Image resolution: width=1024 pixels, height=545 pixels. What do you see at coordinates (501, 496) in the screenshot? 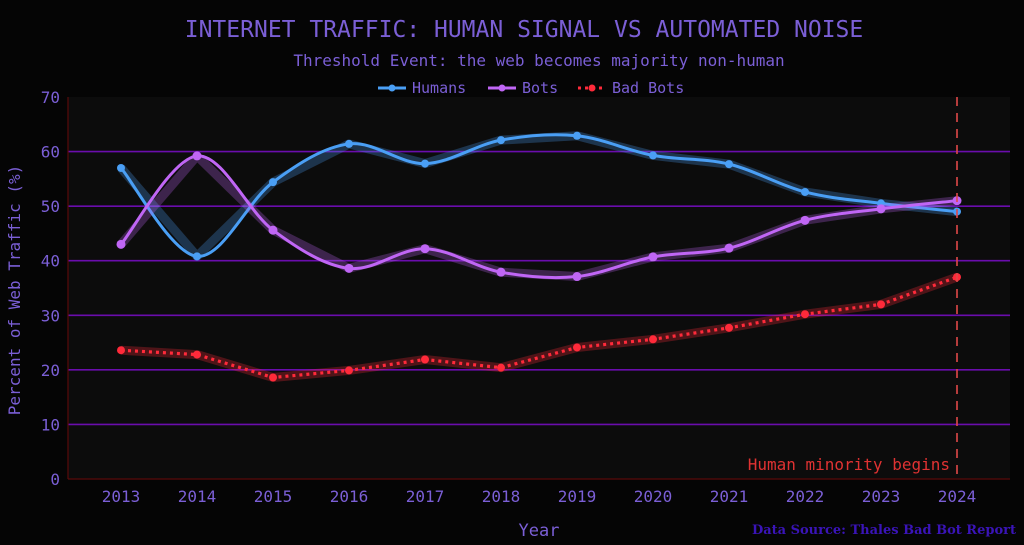
I see `x-tick-label: 2018` at bounding box center [501, 496].